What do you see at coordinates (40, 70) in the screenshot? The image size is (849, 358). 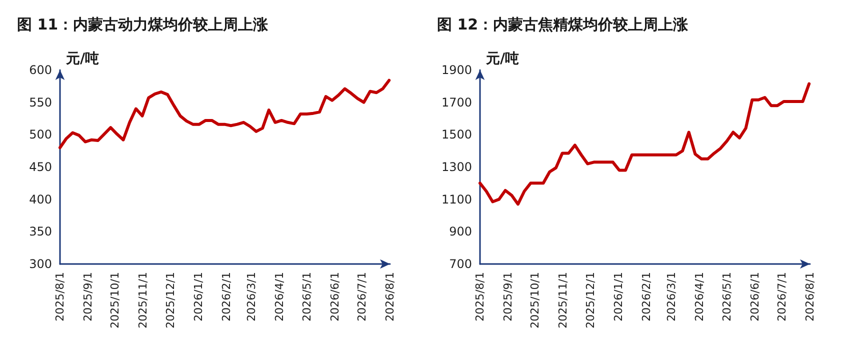 I see `y-tick-label: 600` at bounding box center [40, 70].